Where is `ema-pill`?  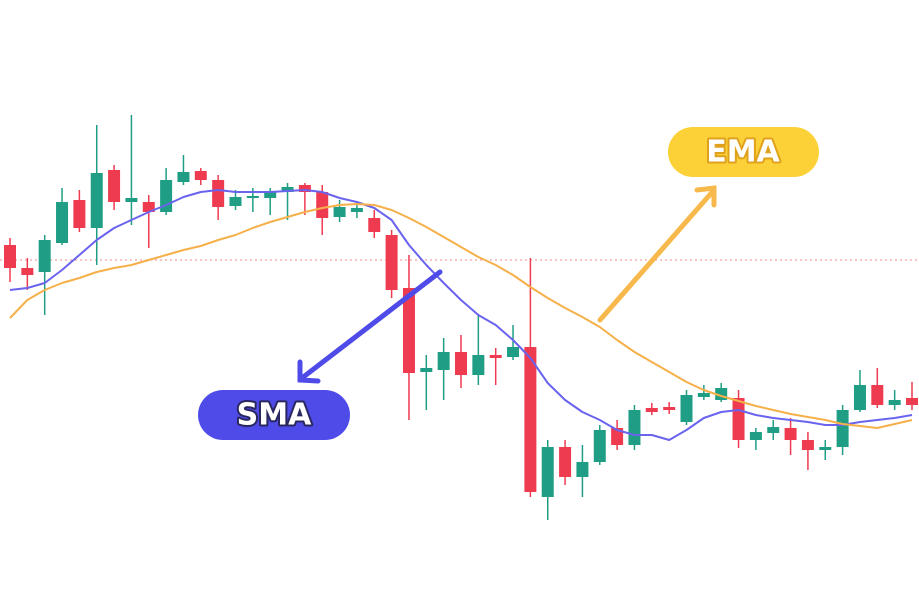 ema-pill is located at coordinates (743, 152).